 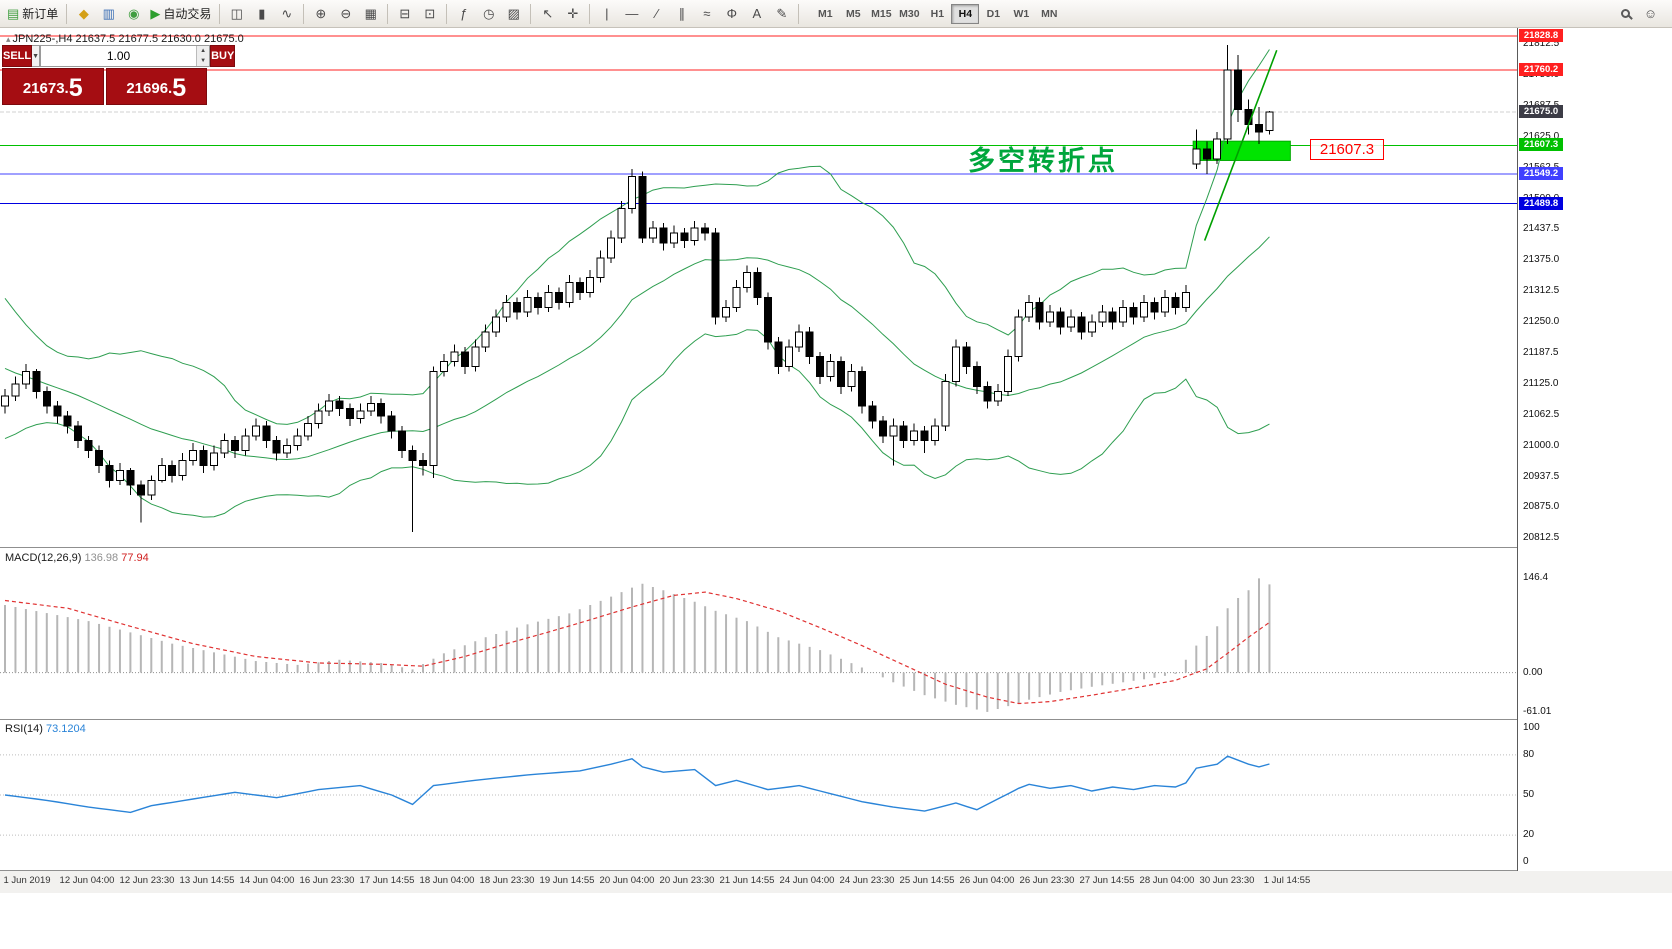 I want to click on time-axis-label: 1 Jul 14:55, so click(x=1287, y=880).